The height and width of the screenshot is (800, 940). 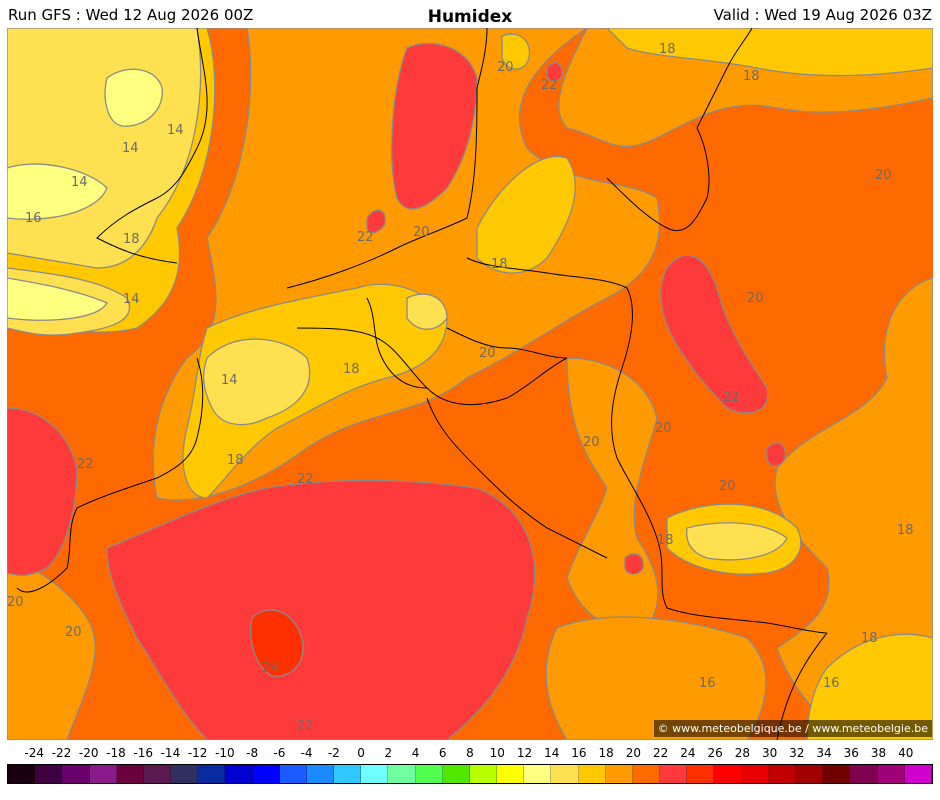 What do you see at coordinates (797, 753) in the screenshot?
I see `legend-tick: 32` at bounding box center [797, 753].